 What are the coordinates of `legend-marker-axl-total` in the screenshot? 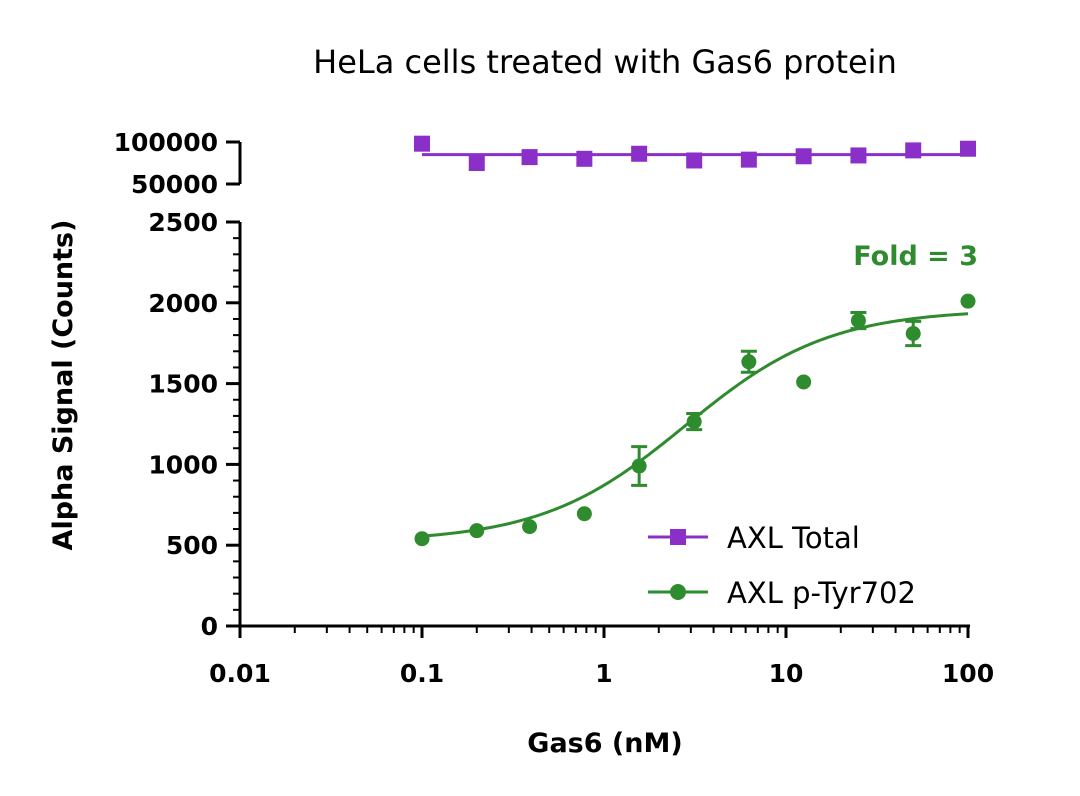 It's located at (678, 537).